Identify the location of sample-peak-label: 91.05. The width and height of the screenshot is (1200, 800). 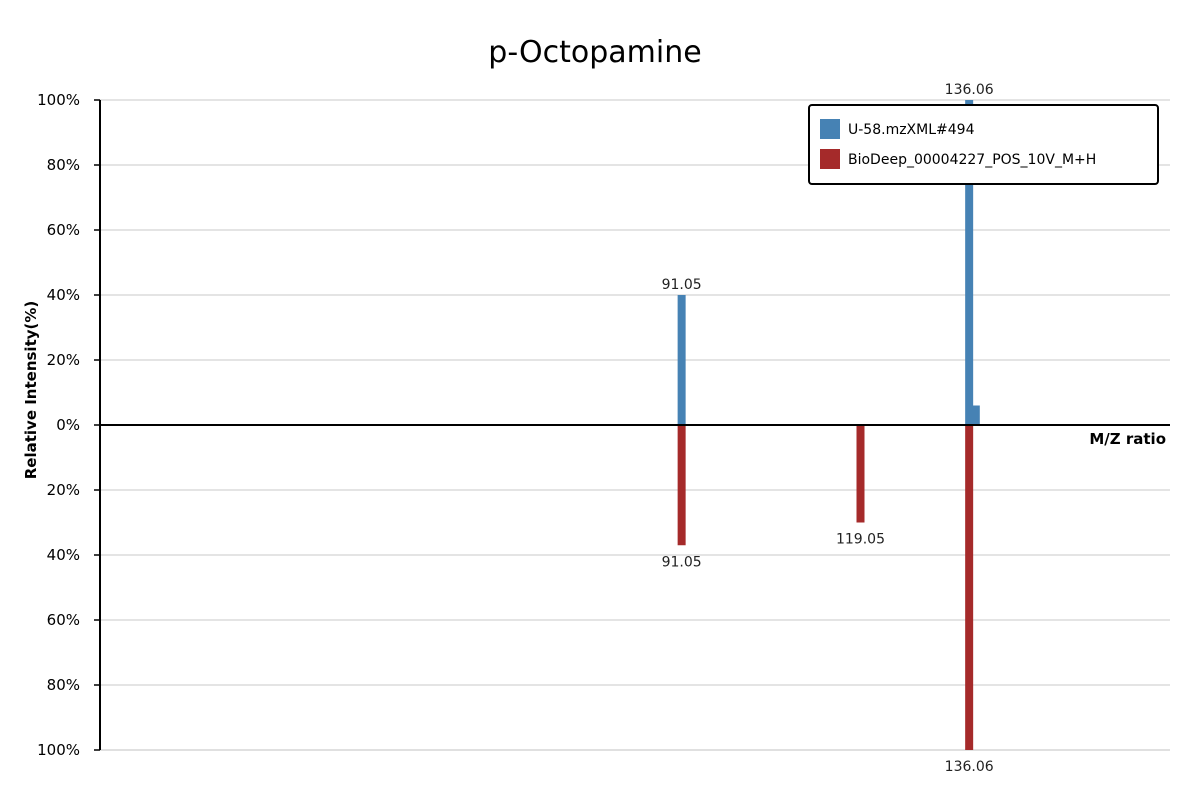
(682, 285).